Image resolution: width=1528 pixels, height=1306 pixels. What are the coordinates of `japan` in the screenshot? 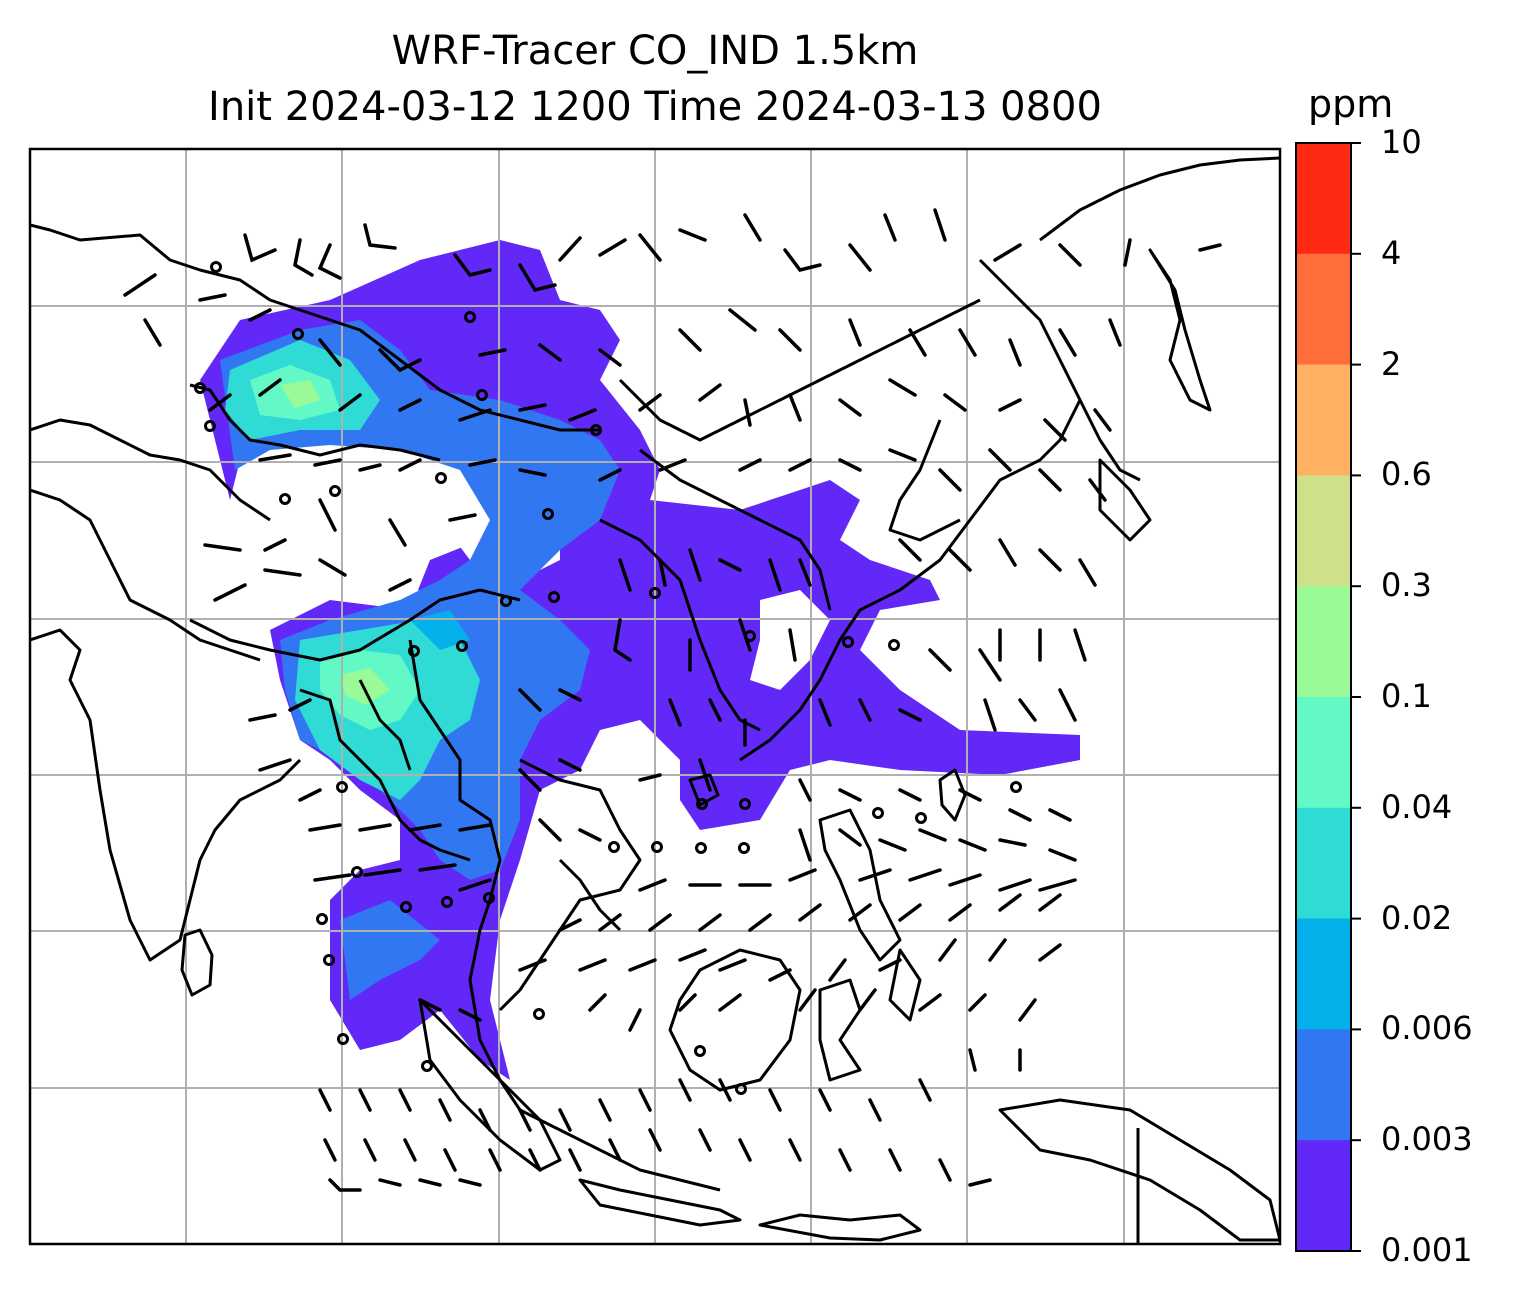 It's located at (1180, 330).